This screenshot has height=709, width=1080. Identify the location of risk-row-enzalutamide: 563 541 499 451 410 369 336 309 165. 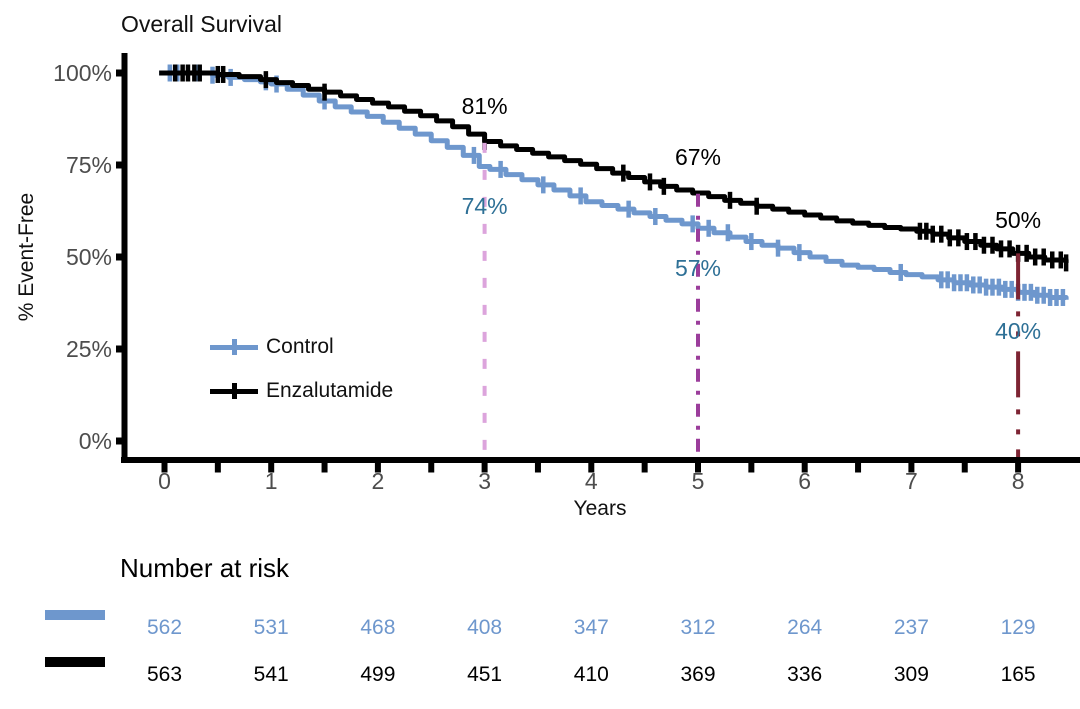
(540, 675).